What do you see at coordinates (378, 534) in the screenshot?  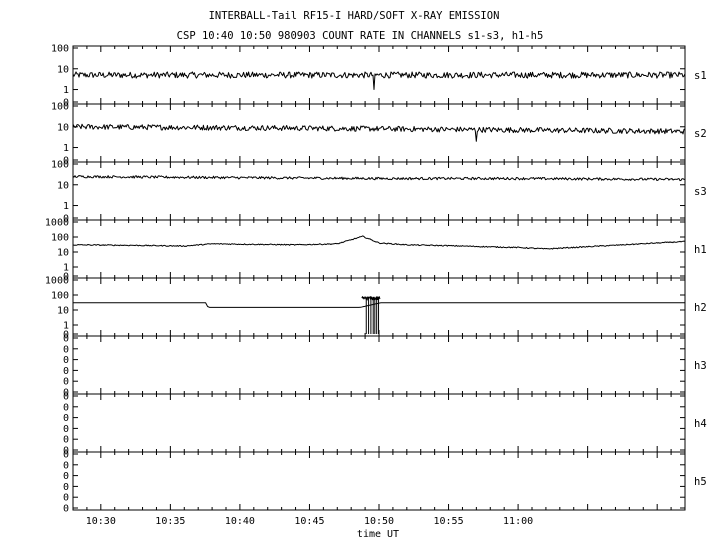 I see `x-axis-label: time UT` at bounding box center [378, 534].